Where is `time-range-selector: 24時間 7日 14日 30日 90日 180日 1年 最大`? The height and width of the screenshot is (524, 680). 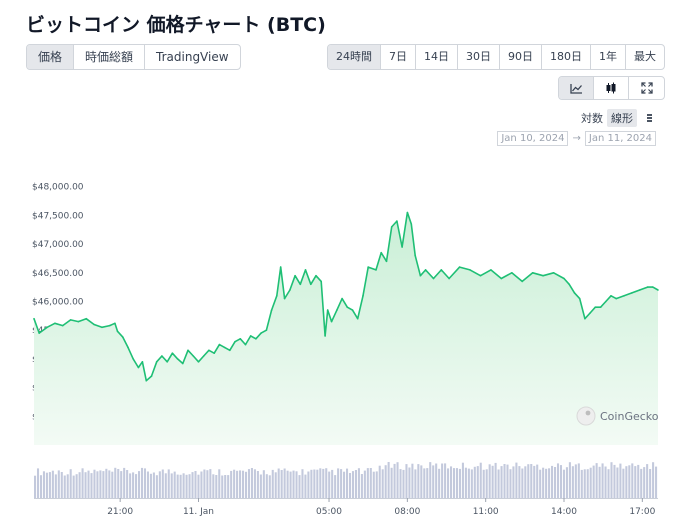
time-range-selector: 24時間 7日 14日 30日 90日 180日 1年 最大 is located at coordinates (496, 57).